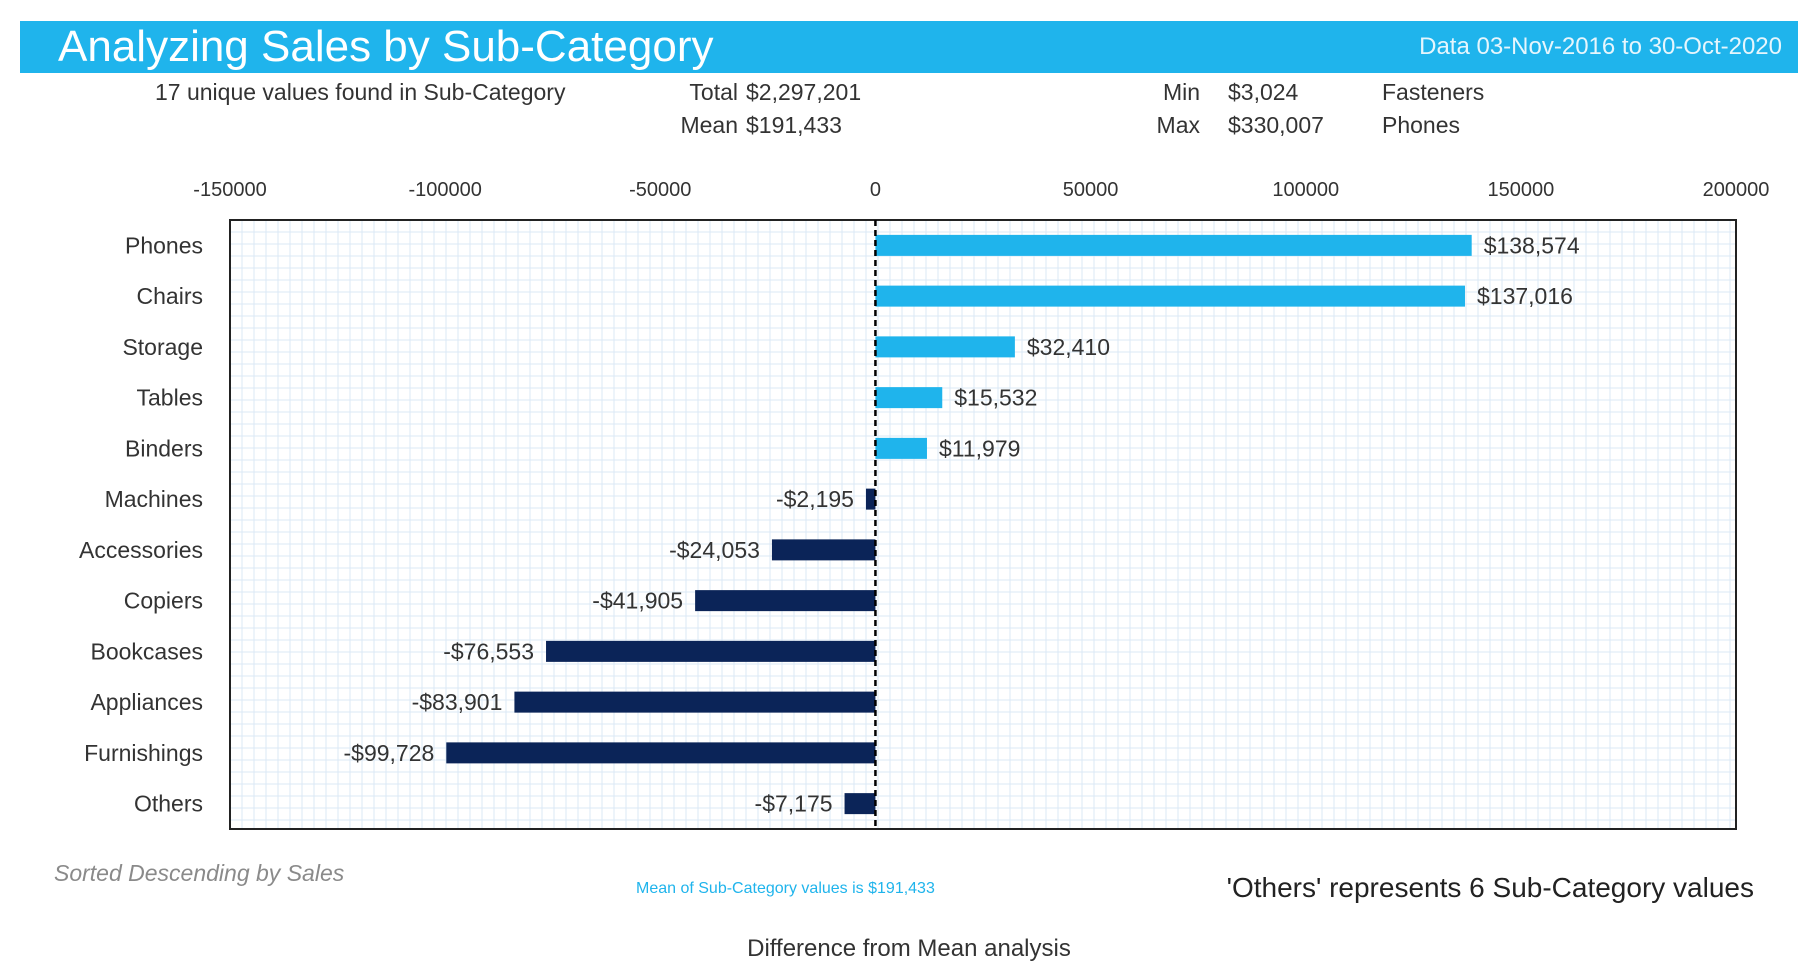  What do you see at coordinates (794, 804) in the screenshot?
I see `data-label: -$7,175` at bounding box center [794, 804].